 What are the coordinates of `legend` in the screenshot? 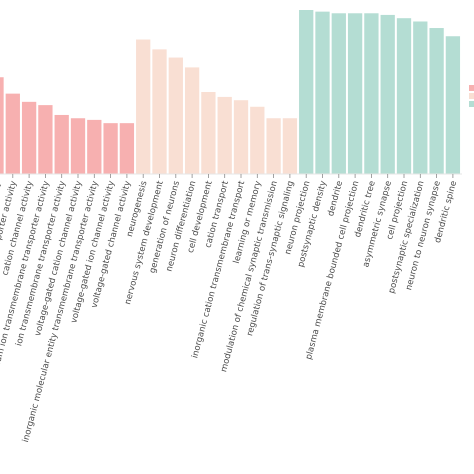 It's located at (471, 96).